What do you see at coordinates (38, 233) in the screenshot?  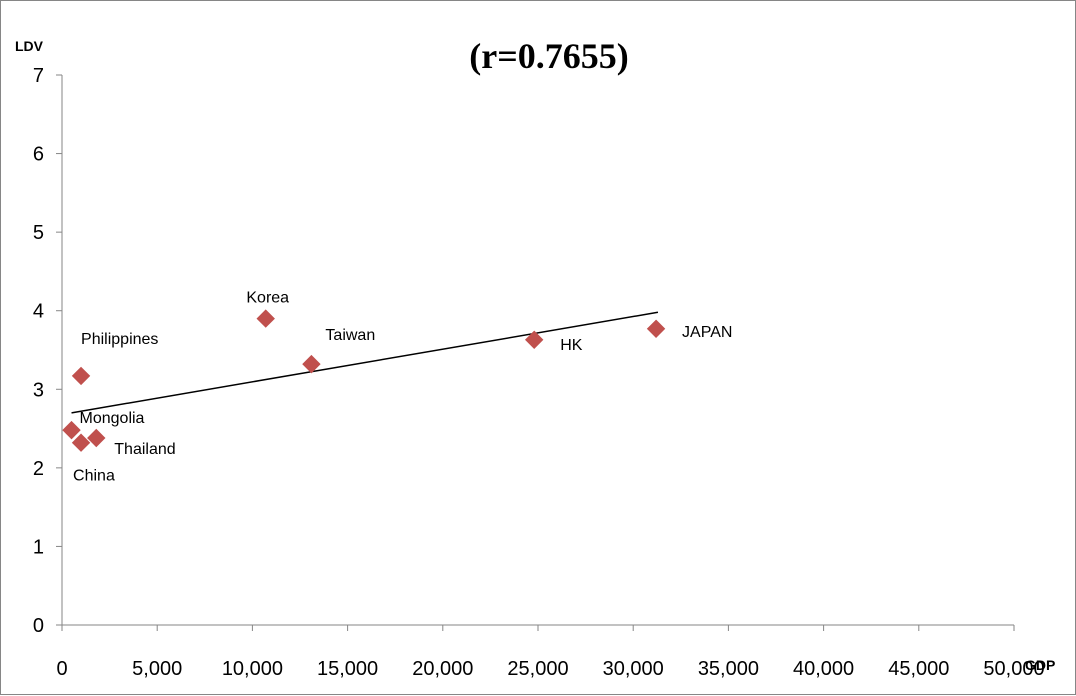 I see `y-tick-label: 5` at bounding box center [38, 233].